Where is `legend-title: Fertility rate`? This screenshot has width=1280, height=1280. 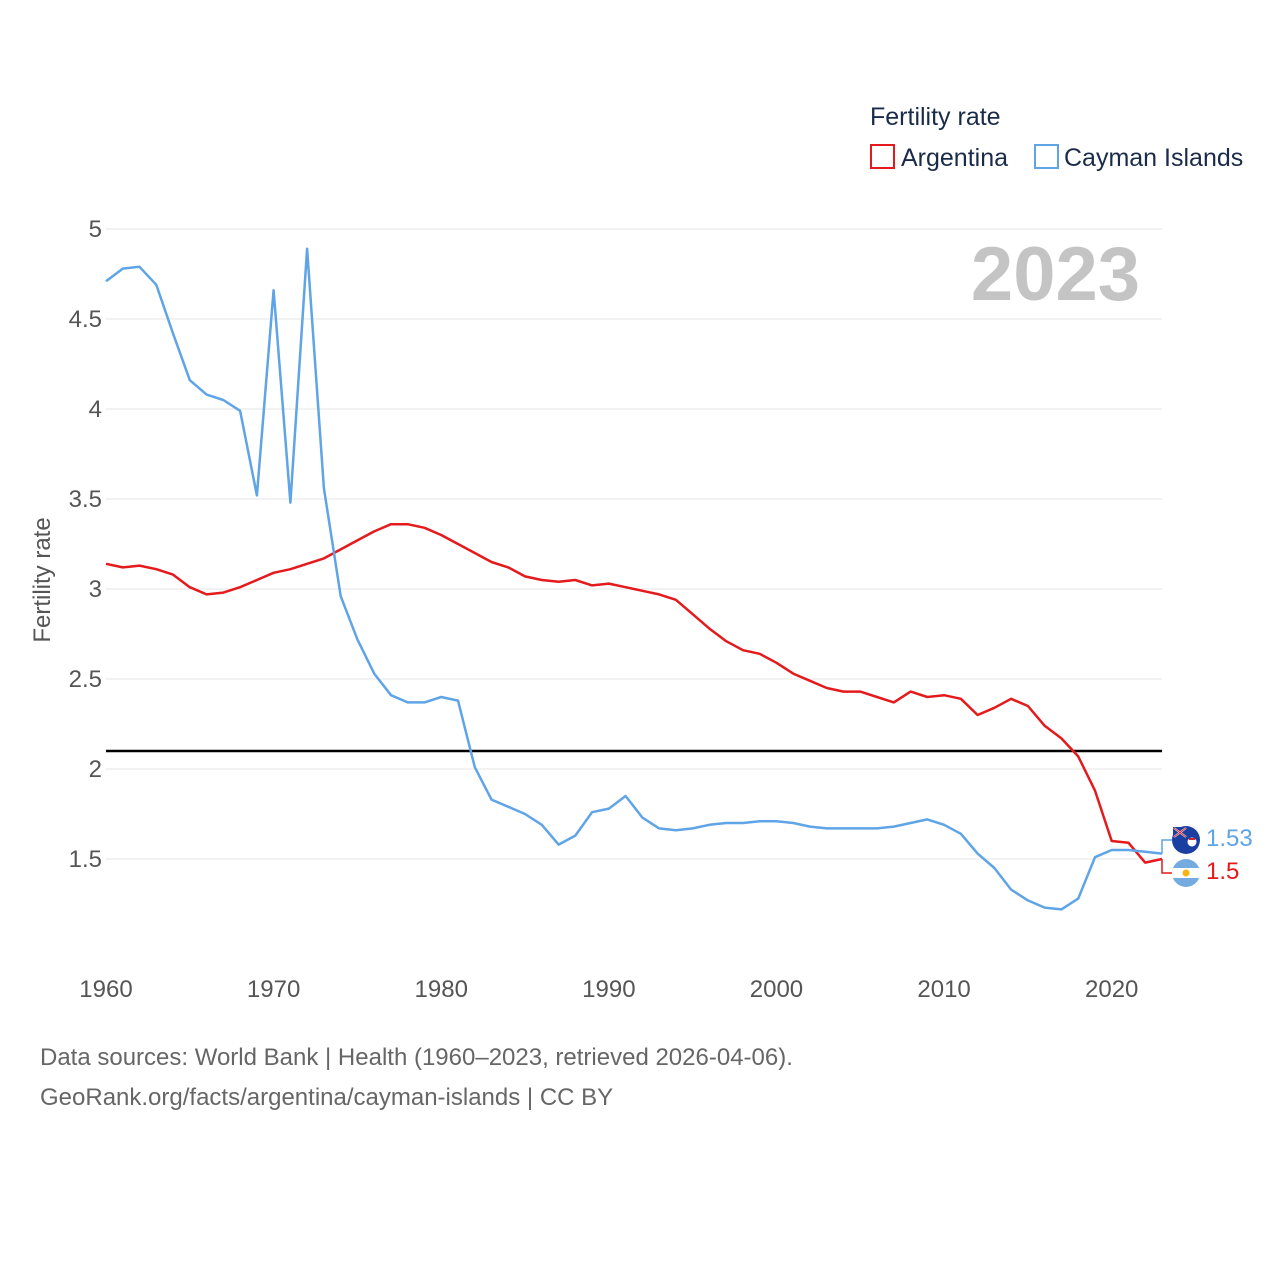 legend-title: Fertility rate is located at coordinates (935, 117).